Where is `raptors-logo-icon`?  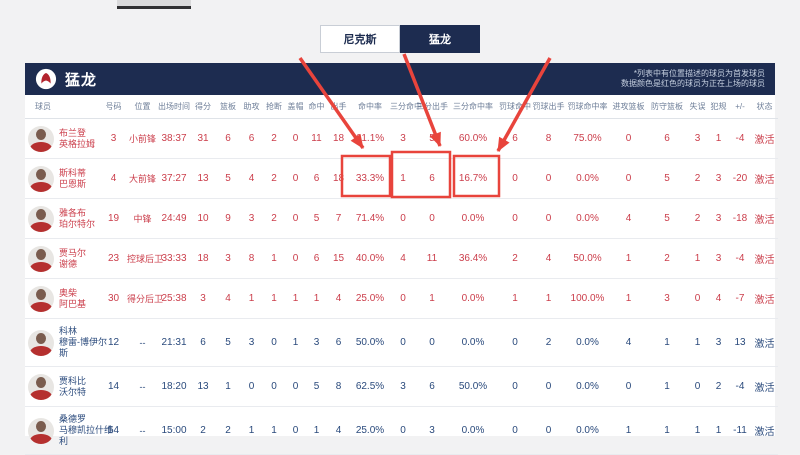 raptors-logo-icon is located at coordinates (46, 79).